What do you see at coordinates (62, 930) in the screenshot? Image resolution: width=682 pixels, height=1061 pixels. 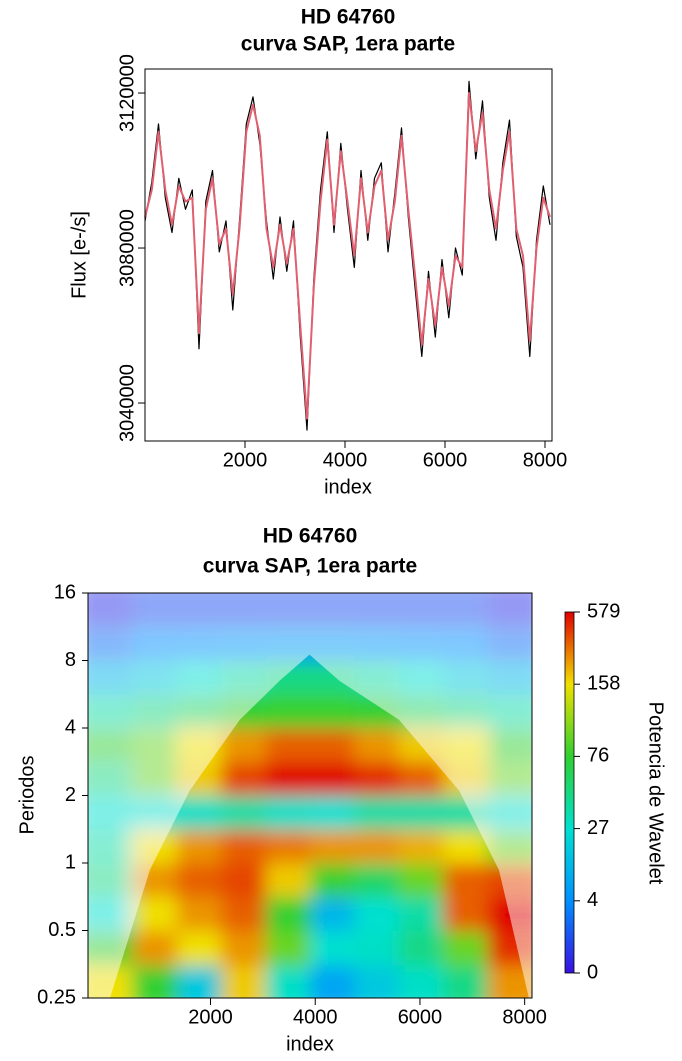 I see `y-tick-label: 0.5` at bounding box center [62, 930].